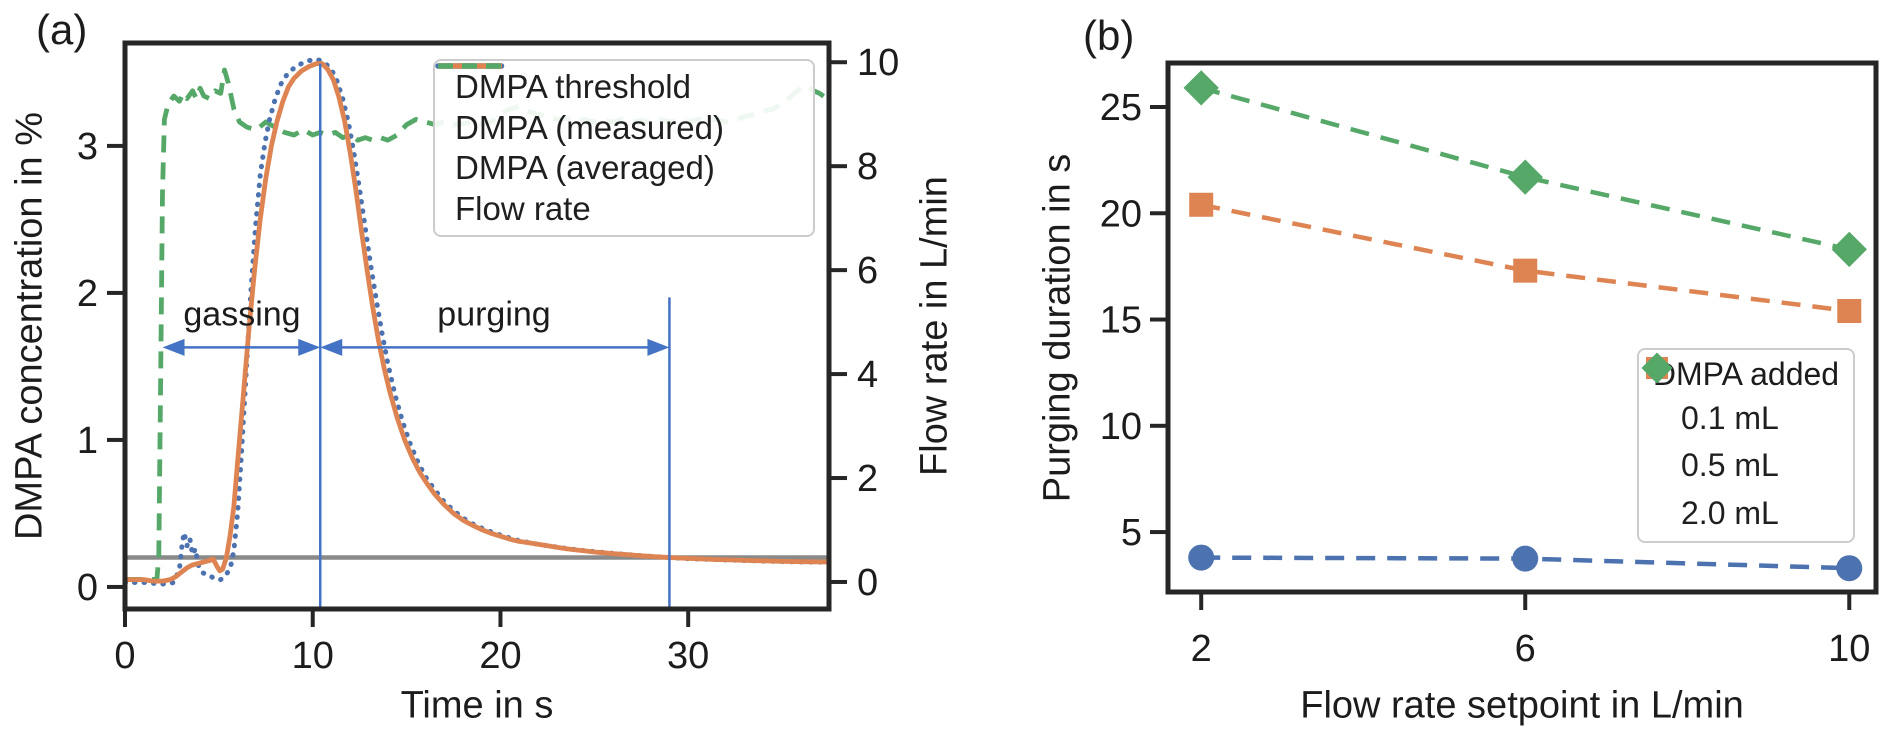 This screenshot has width=1892, height=741. I want to click on a-y-axis-label-left: DMPA concentration in %, so click(29, 326).